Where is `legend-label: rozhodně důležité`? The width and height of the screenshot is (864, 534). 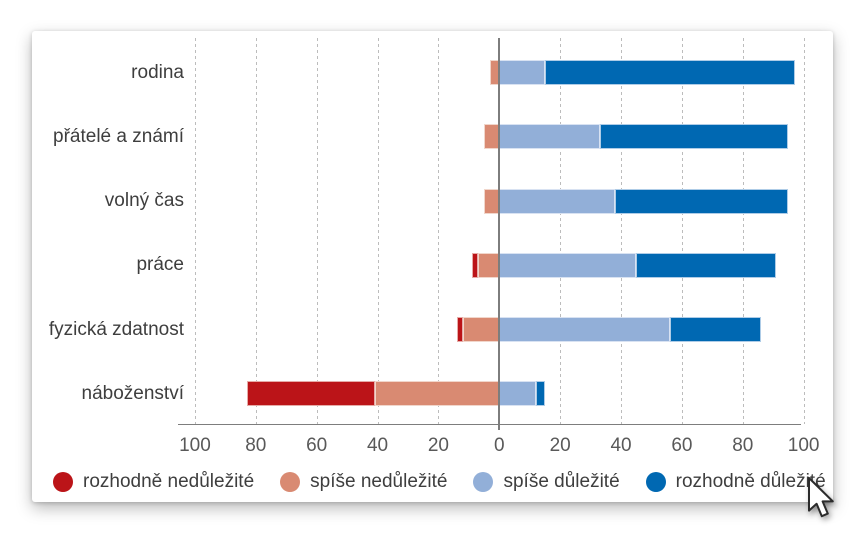
legend-label: rozhodně důležité is located at coordinates (750, 481).